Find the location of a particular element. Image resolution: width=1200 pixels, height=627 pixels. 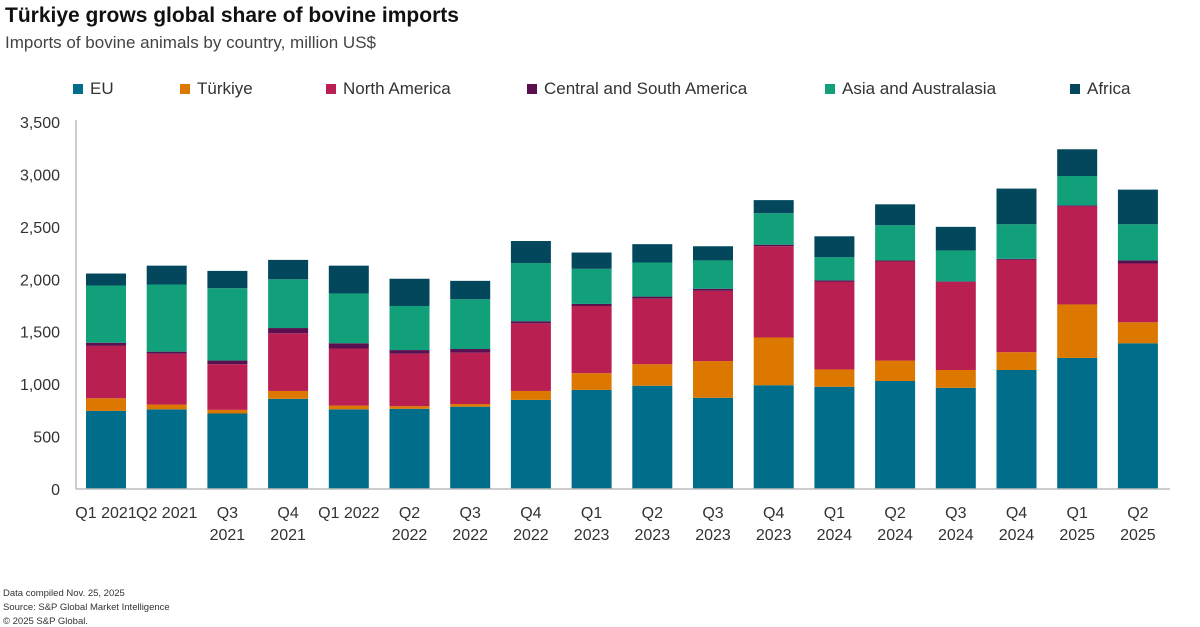

y-tick-label: 1,000 is located at coordinates (40, 385).